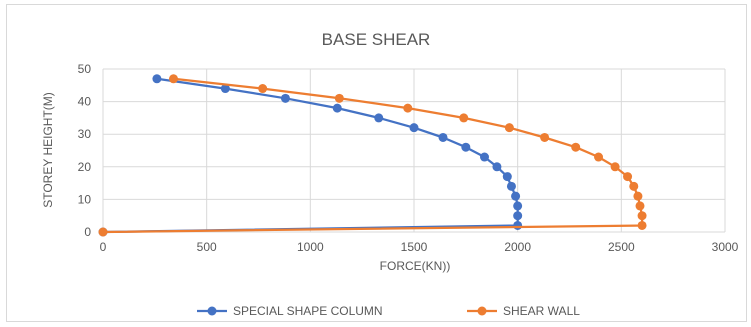 This screenshot has width=751, height=327. I want to click on x-axis-label: FORCE(KN)), so click(415, 266).